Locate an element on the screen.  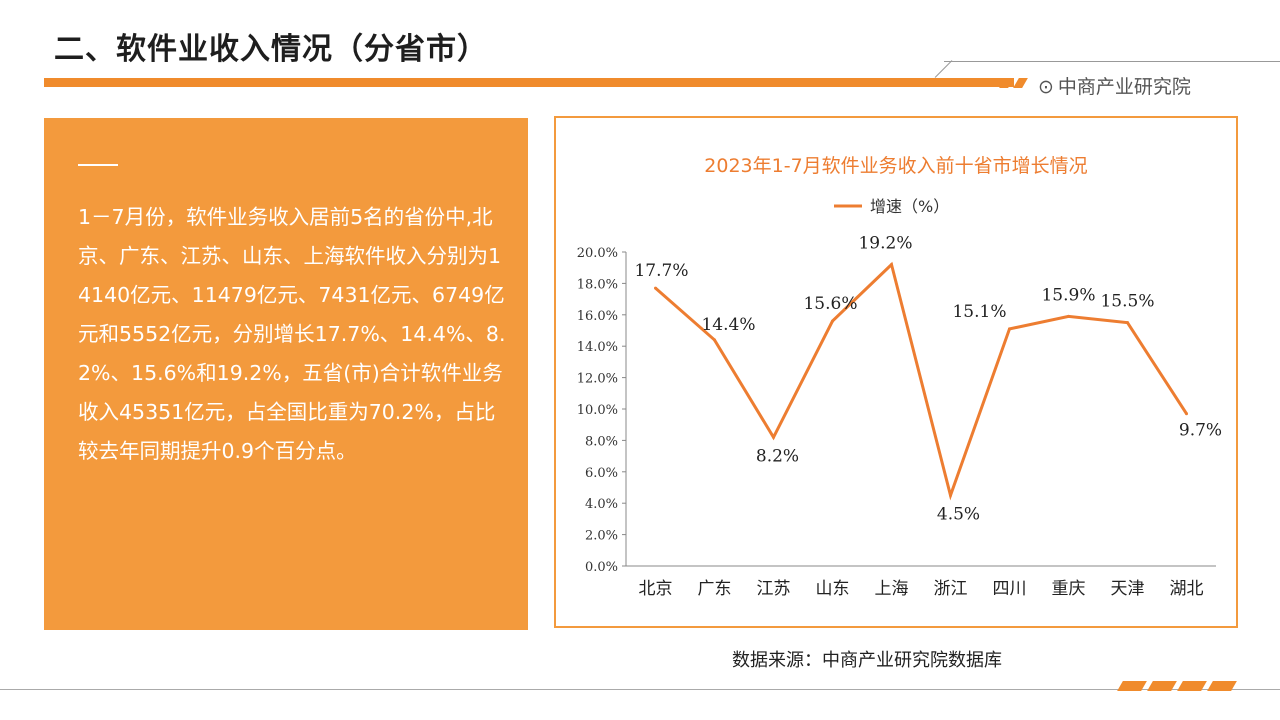
footer-line is located at coordinates (640, 689).